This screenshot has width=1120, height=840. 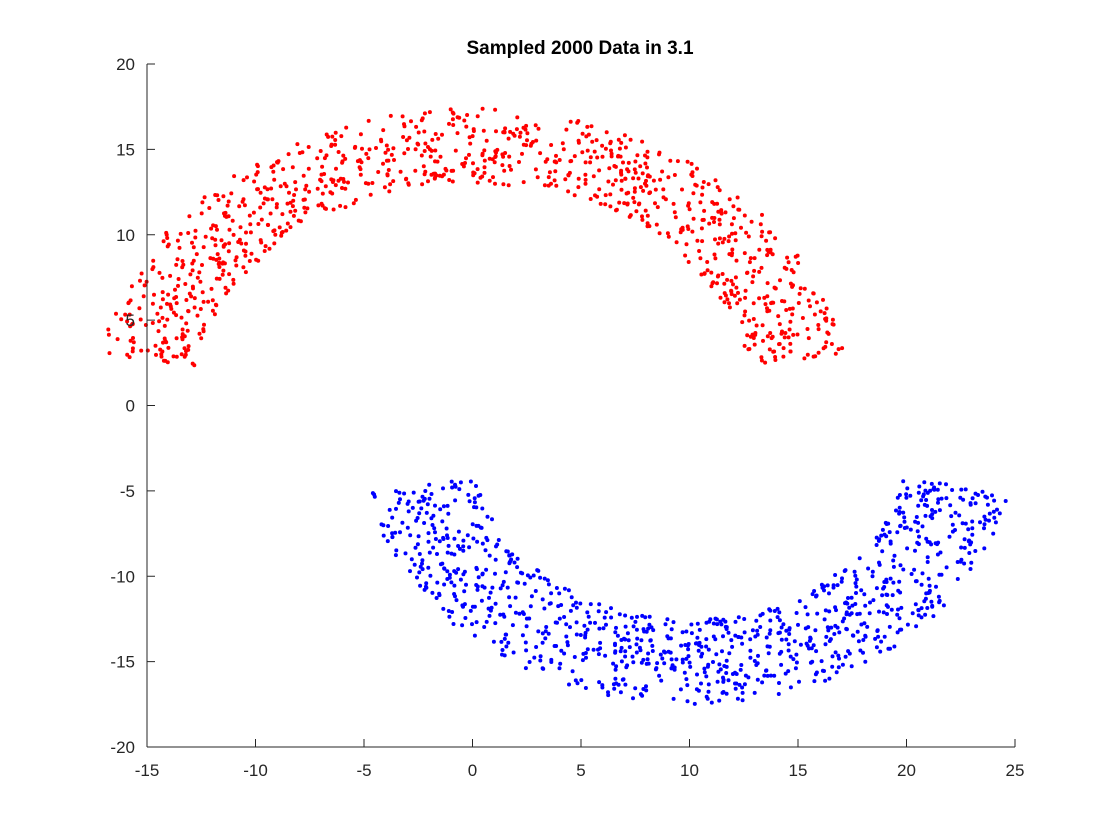 What do you see at coordinates (130, 320) in the screenshot?
I see `y-tick-label: 5` at bounding box center [130, 320].